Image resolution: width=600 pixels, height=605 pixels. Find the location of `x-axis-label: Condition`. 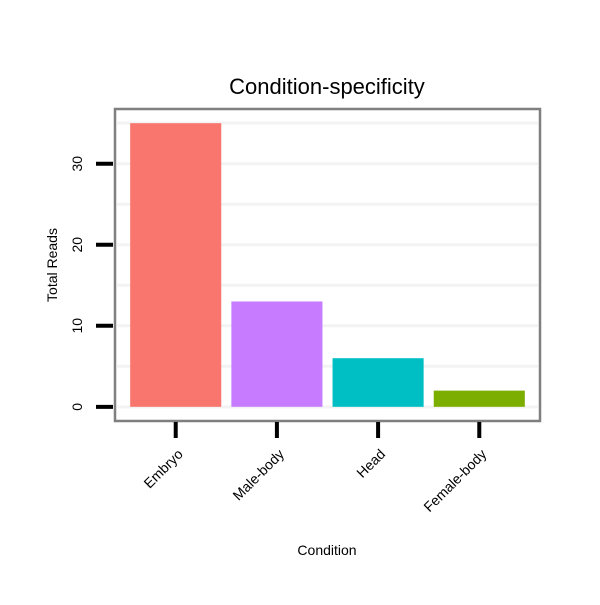

x-axis-label: Condition is located at coordinates (326, 550).